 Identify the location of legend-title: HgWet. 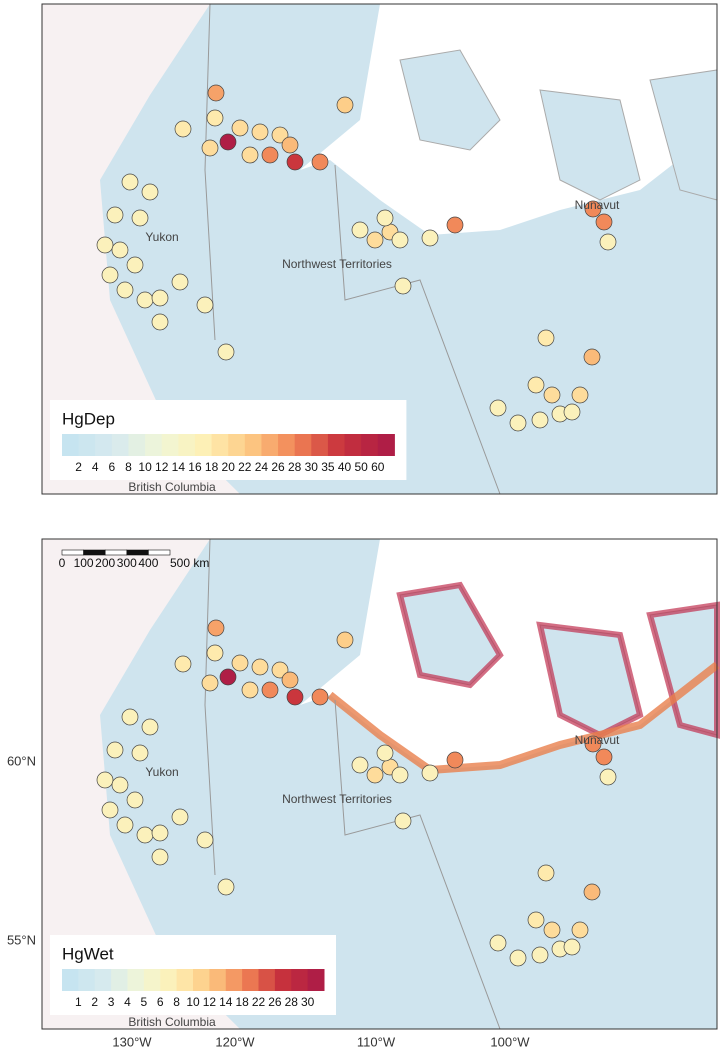
(88, 953).